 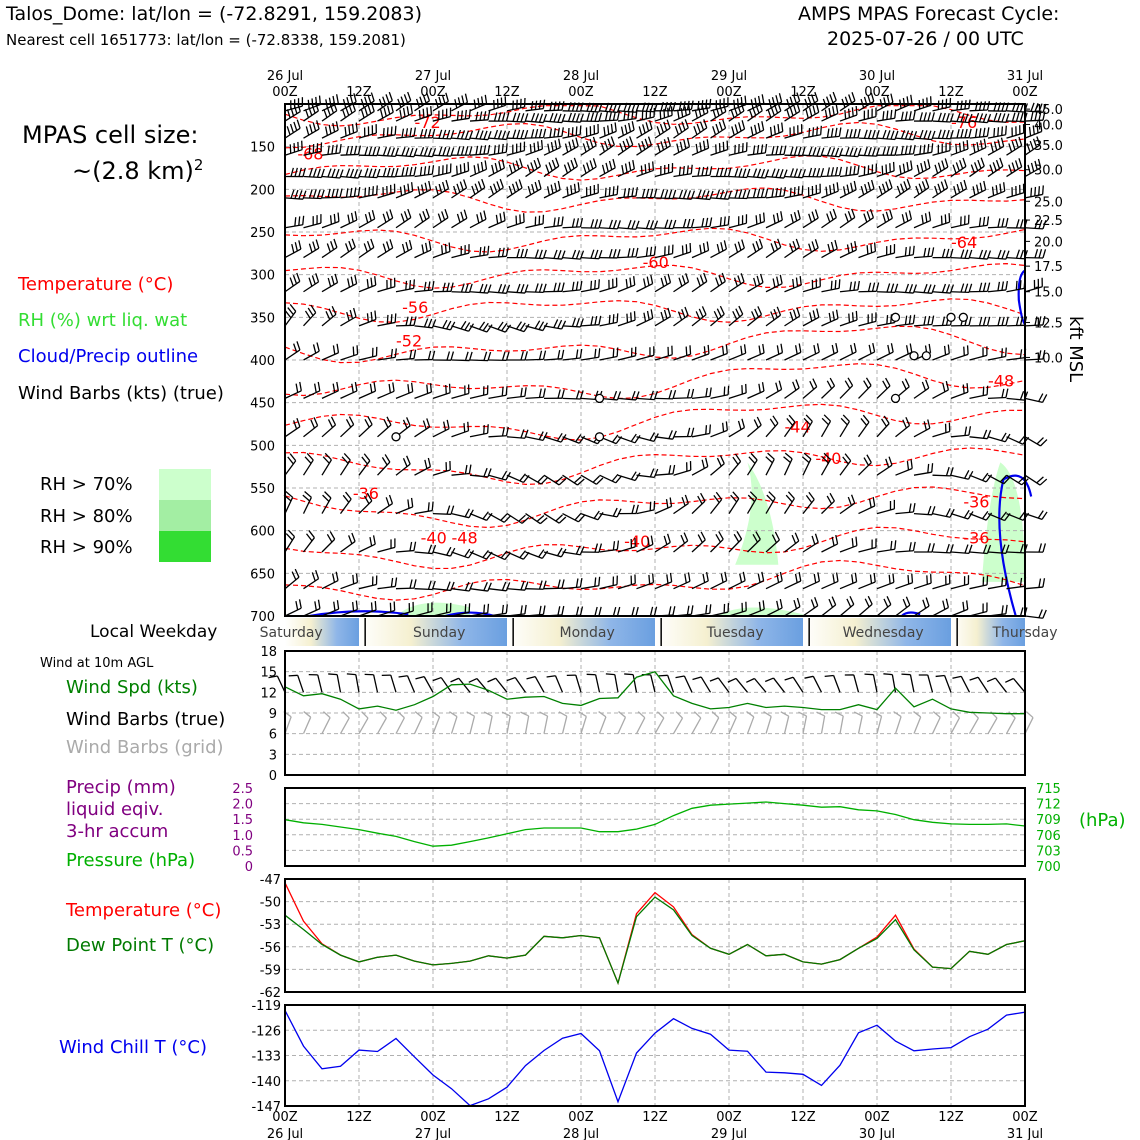 What do you see at coordinates (103, 320) in the screenshot?
I see `legend-rh: RH (%) wrt liq. wat` at bounding box center [103, 320].